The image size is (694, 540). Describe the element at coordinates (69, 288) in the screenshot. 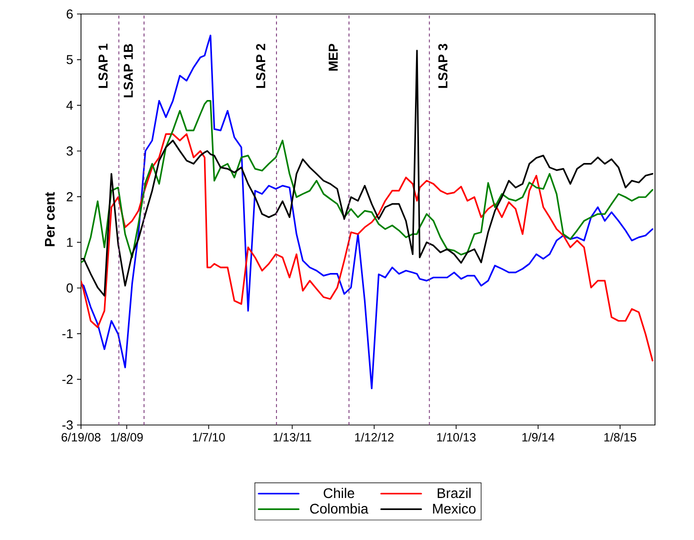

I see `y-tick-label: 0` at that location.